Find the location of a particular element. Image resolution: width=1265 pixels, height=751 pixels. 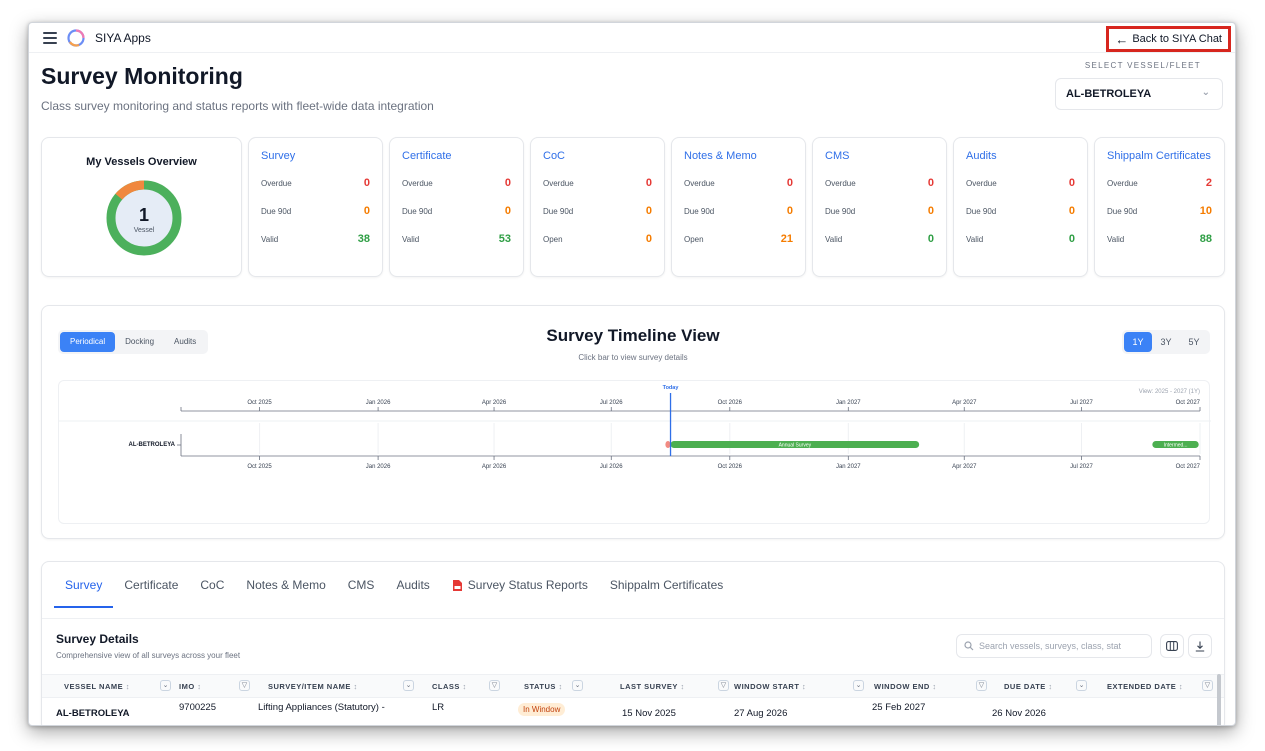

table-cell-status: In Window is located at coordinates (542, 709).